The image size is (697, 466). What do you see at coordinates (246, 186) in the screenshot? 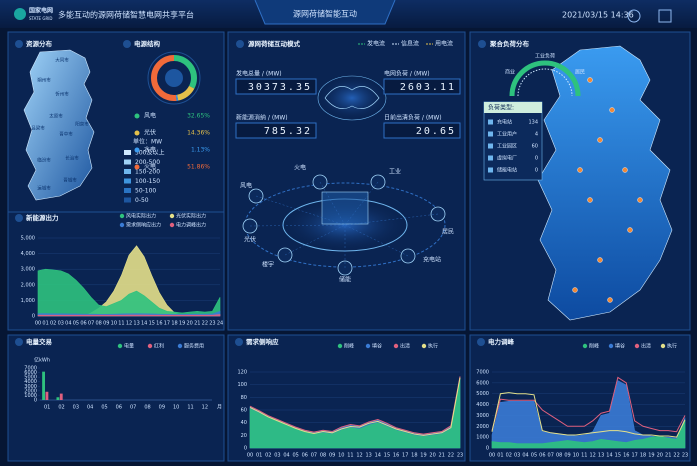
I see `node-label: 风电` at bounding box center [246, 186].